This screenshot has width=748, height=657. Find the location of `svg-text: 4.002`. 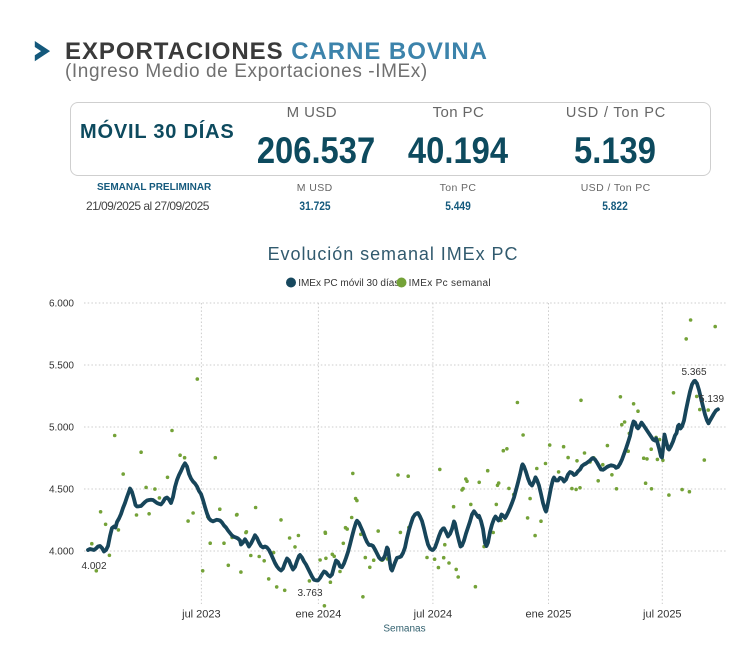

svg-text: 4.002 is located at coordinates (93, 566).